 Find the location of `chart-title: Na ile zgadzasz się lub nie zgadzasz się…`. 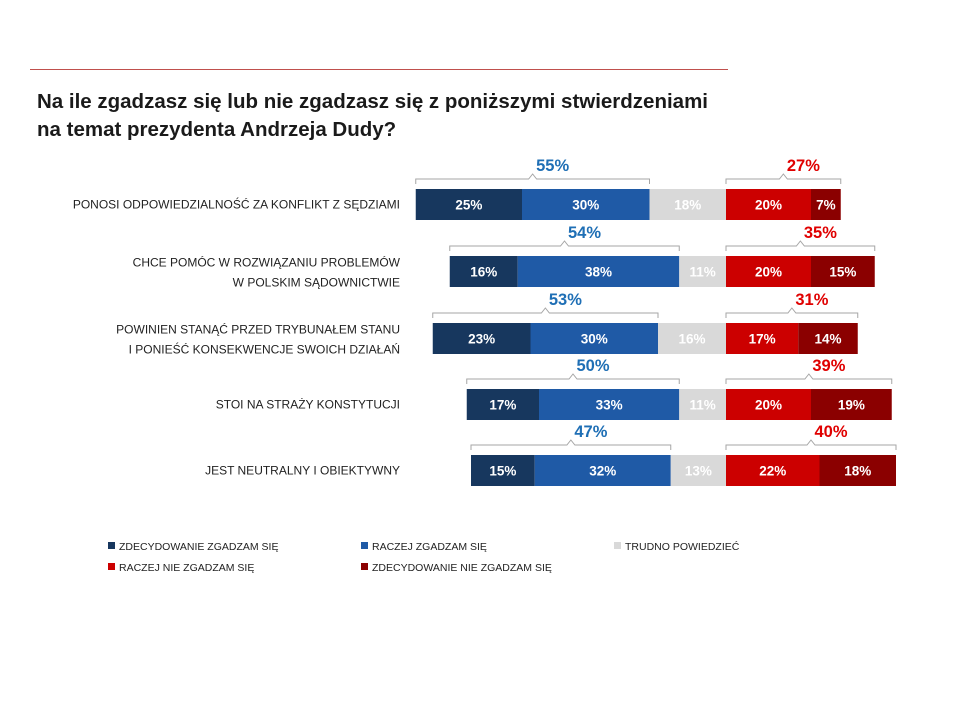

chart-title: Na ile zgadzasz się lub nie zgadzasz się… is located at coordinates (373, 115).